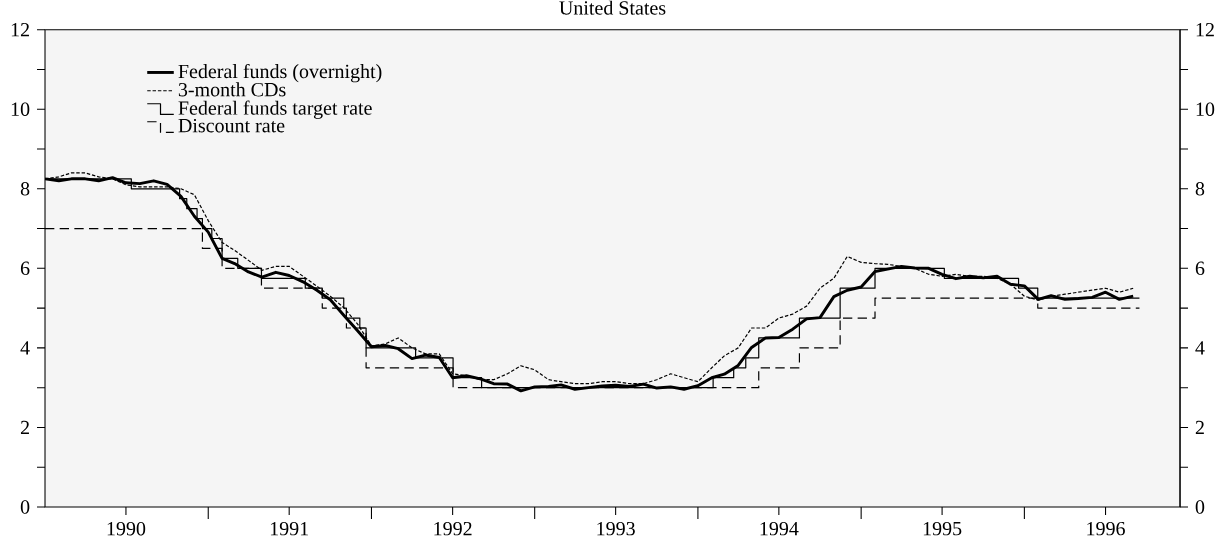 The height and width of the screenshot is (547, 1226). Describe the element at coordinates (231, 125) in the screenshot. I see `legend-label: Discount rate` at that location.